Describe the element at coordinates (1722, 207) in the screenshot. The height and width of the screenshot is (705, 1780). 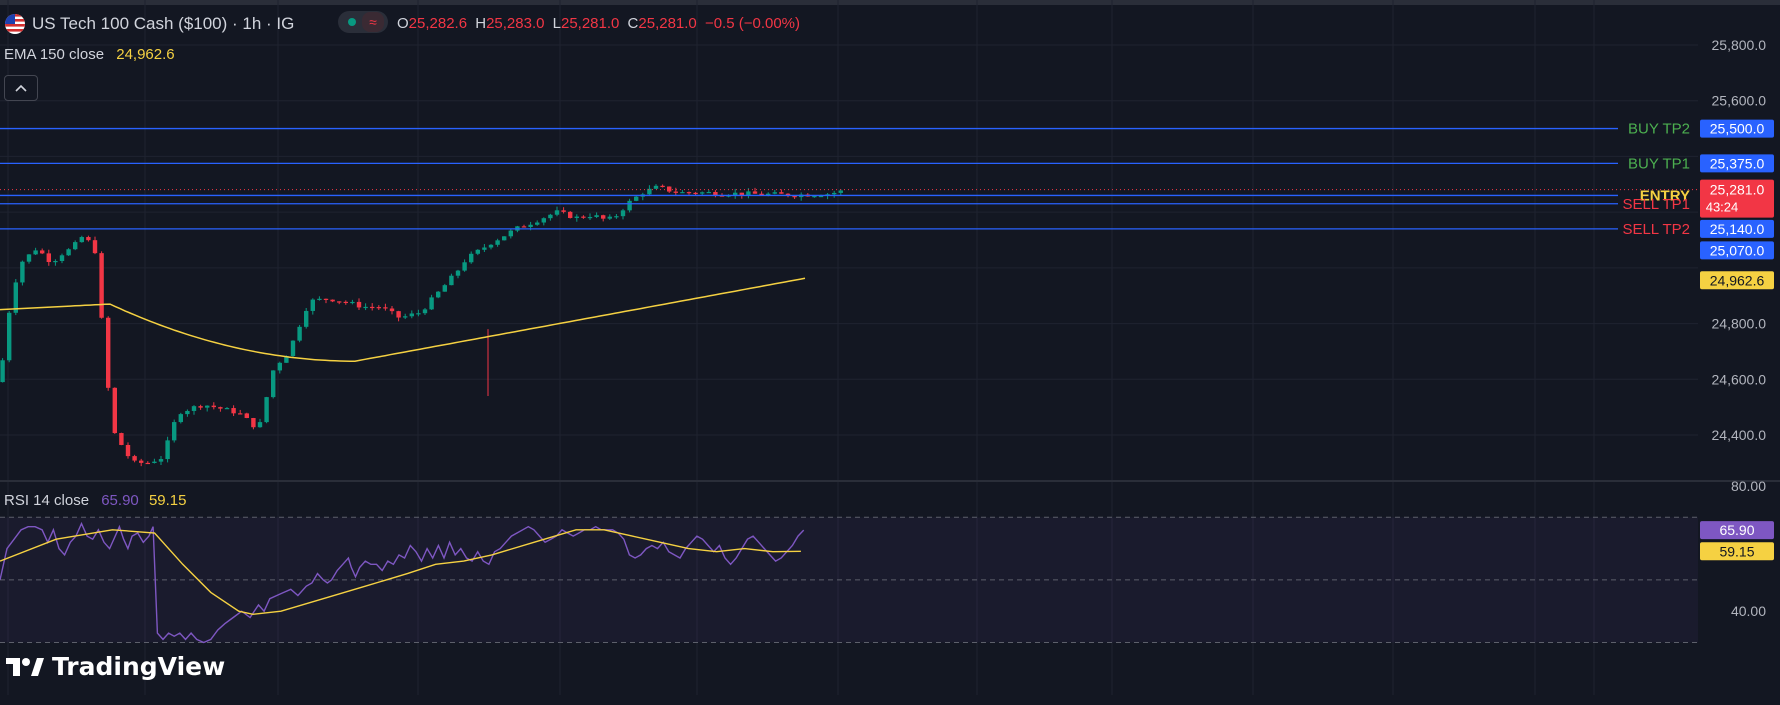
I see `bar-countdown: 43:24` at that location.